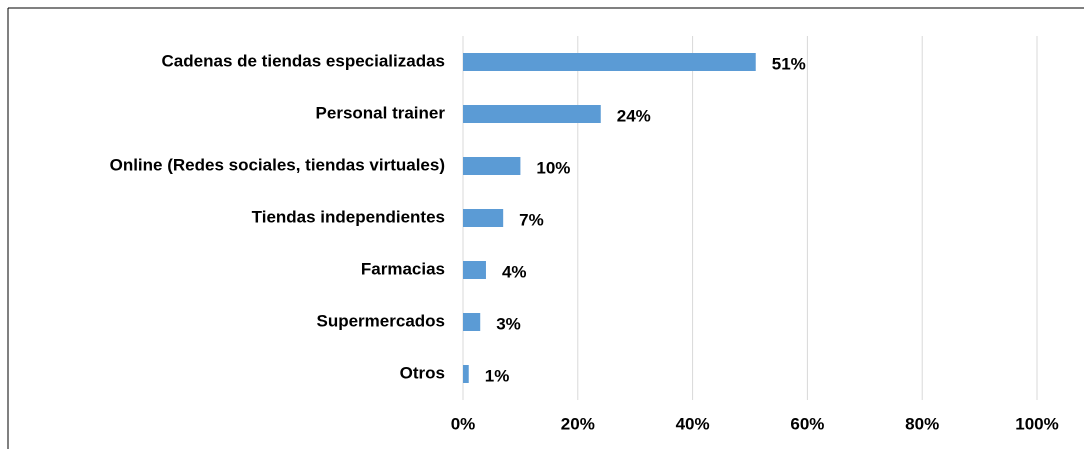 The image size is (1084, 449). I want to click on value-label: 24%, so click(634, 115).